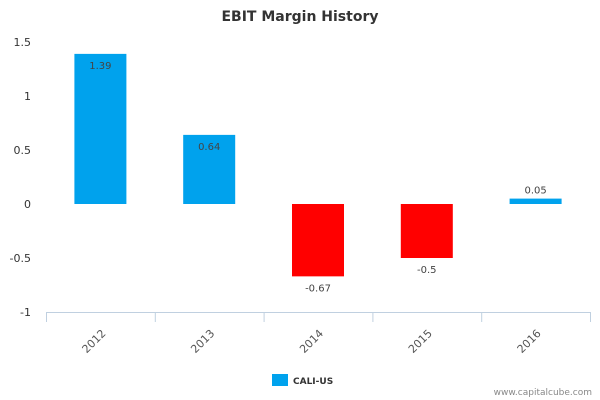 This screenshot has width=600, height=400. I want to click on data-label: 0.64, so click(209, 147).